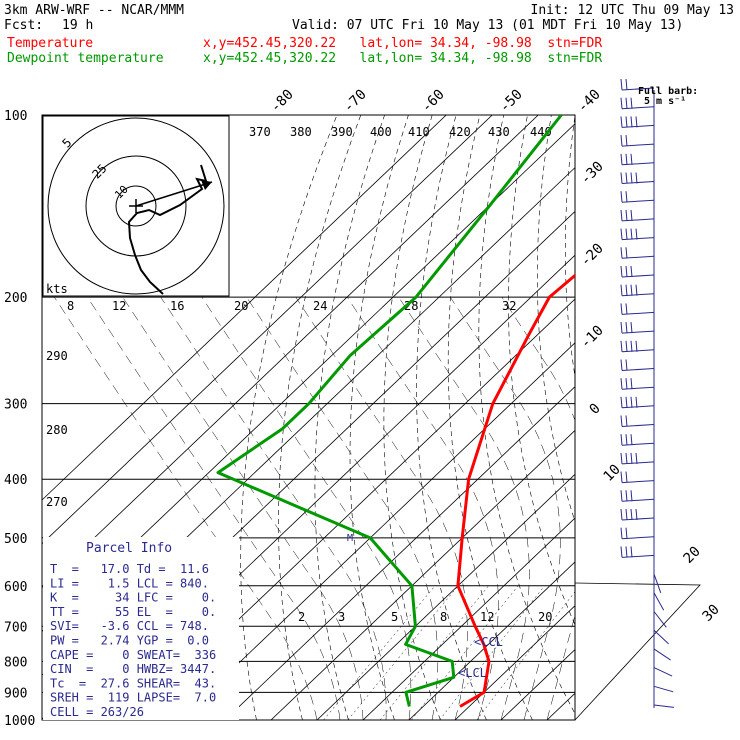 The width and height of the screenshot is (740, 740). Describe the element at coordinates (419, 132) in the screenshot. I see `theta-label: 410` at that location.